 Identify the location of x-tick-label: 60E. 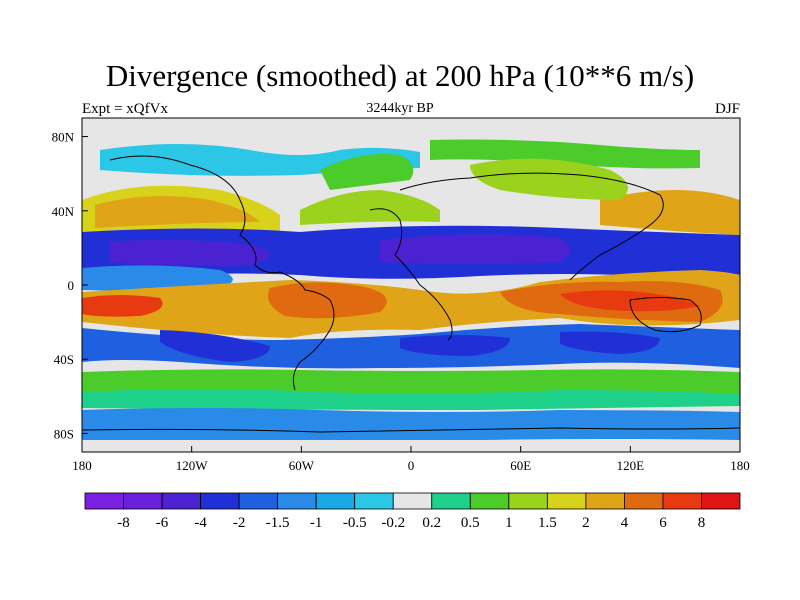
(520, 465).